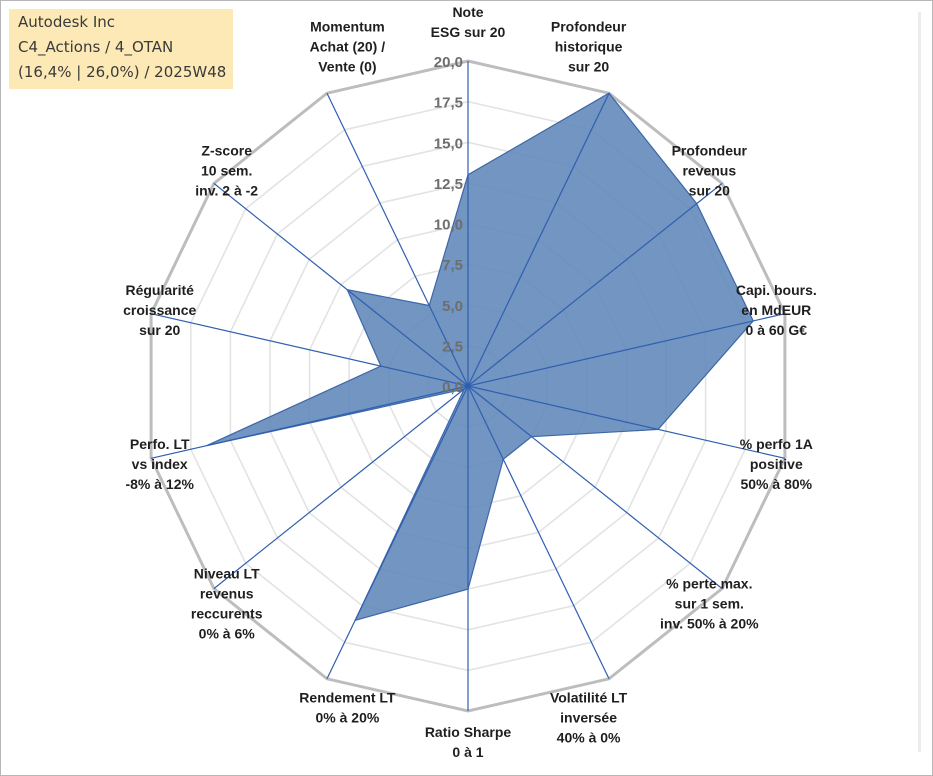  I want to click on axis-label: Perfo. LT, so click(160, 444).